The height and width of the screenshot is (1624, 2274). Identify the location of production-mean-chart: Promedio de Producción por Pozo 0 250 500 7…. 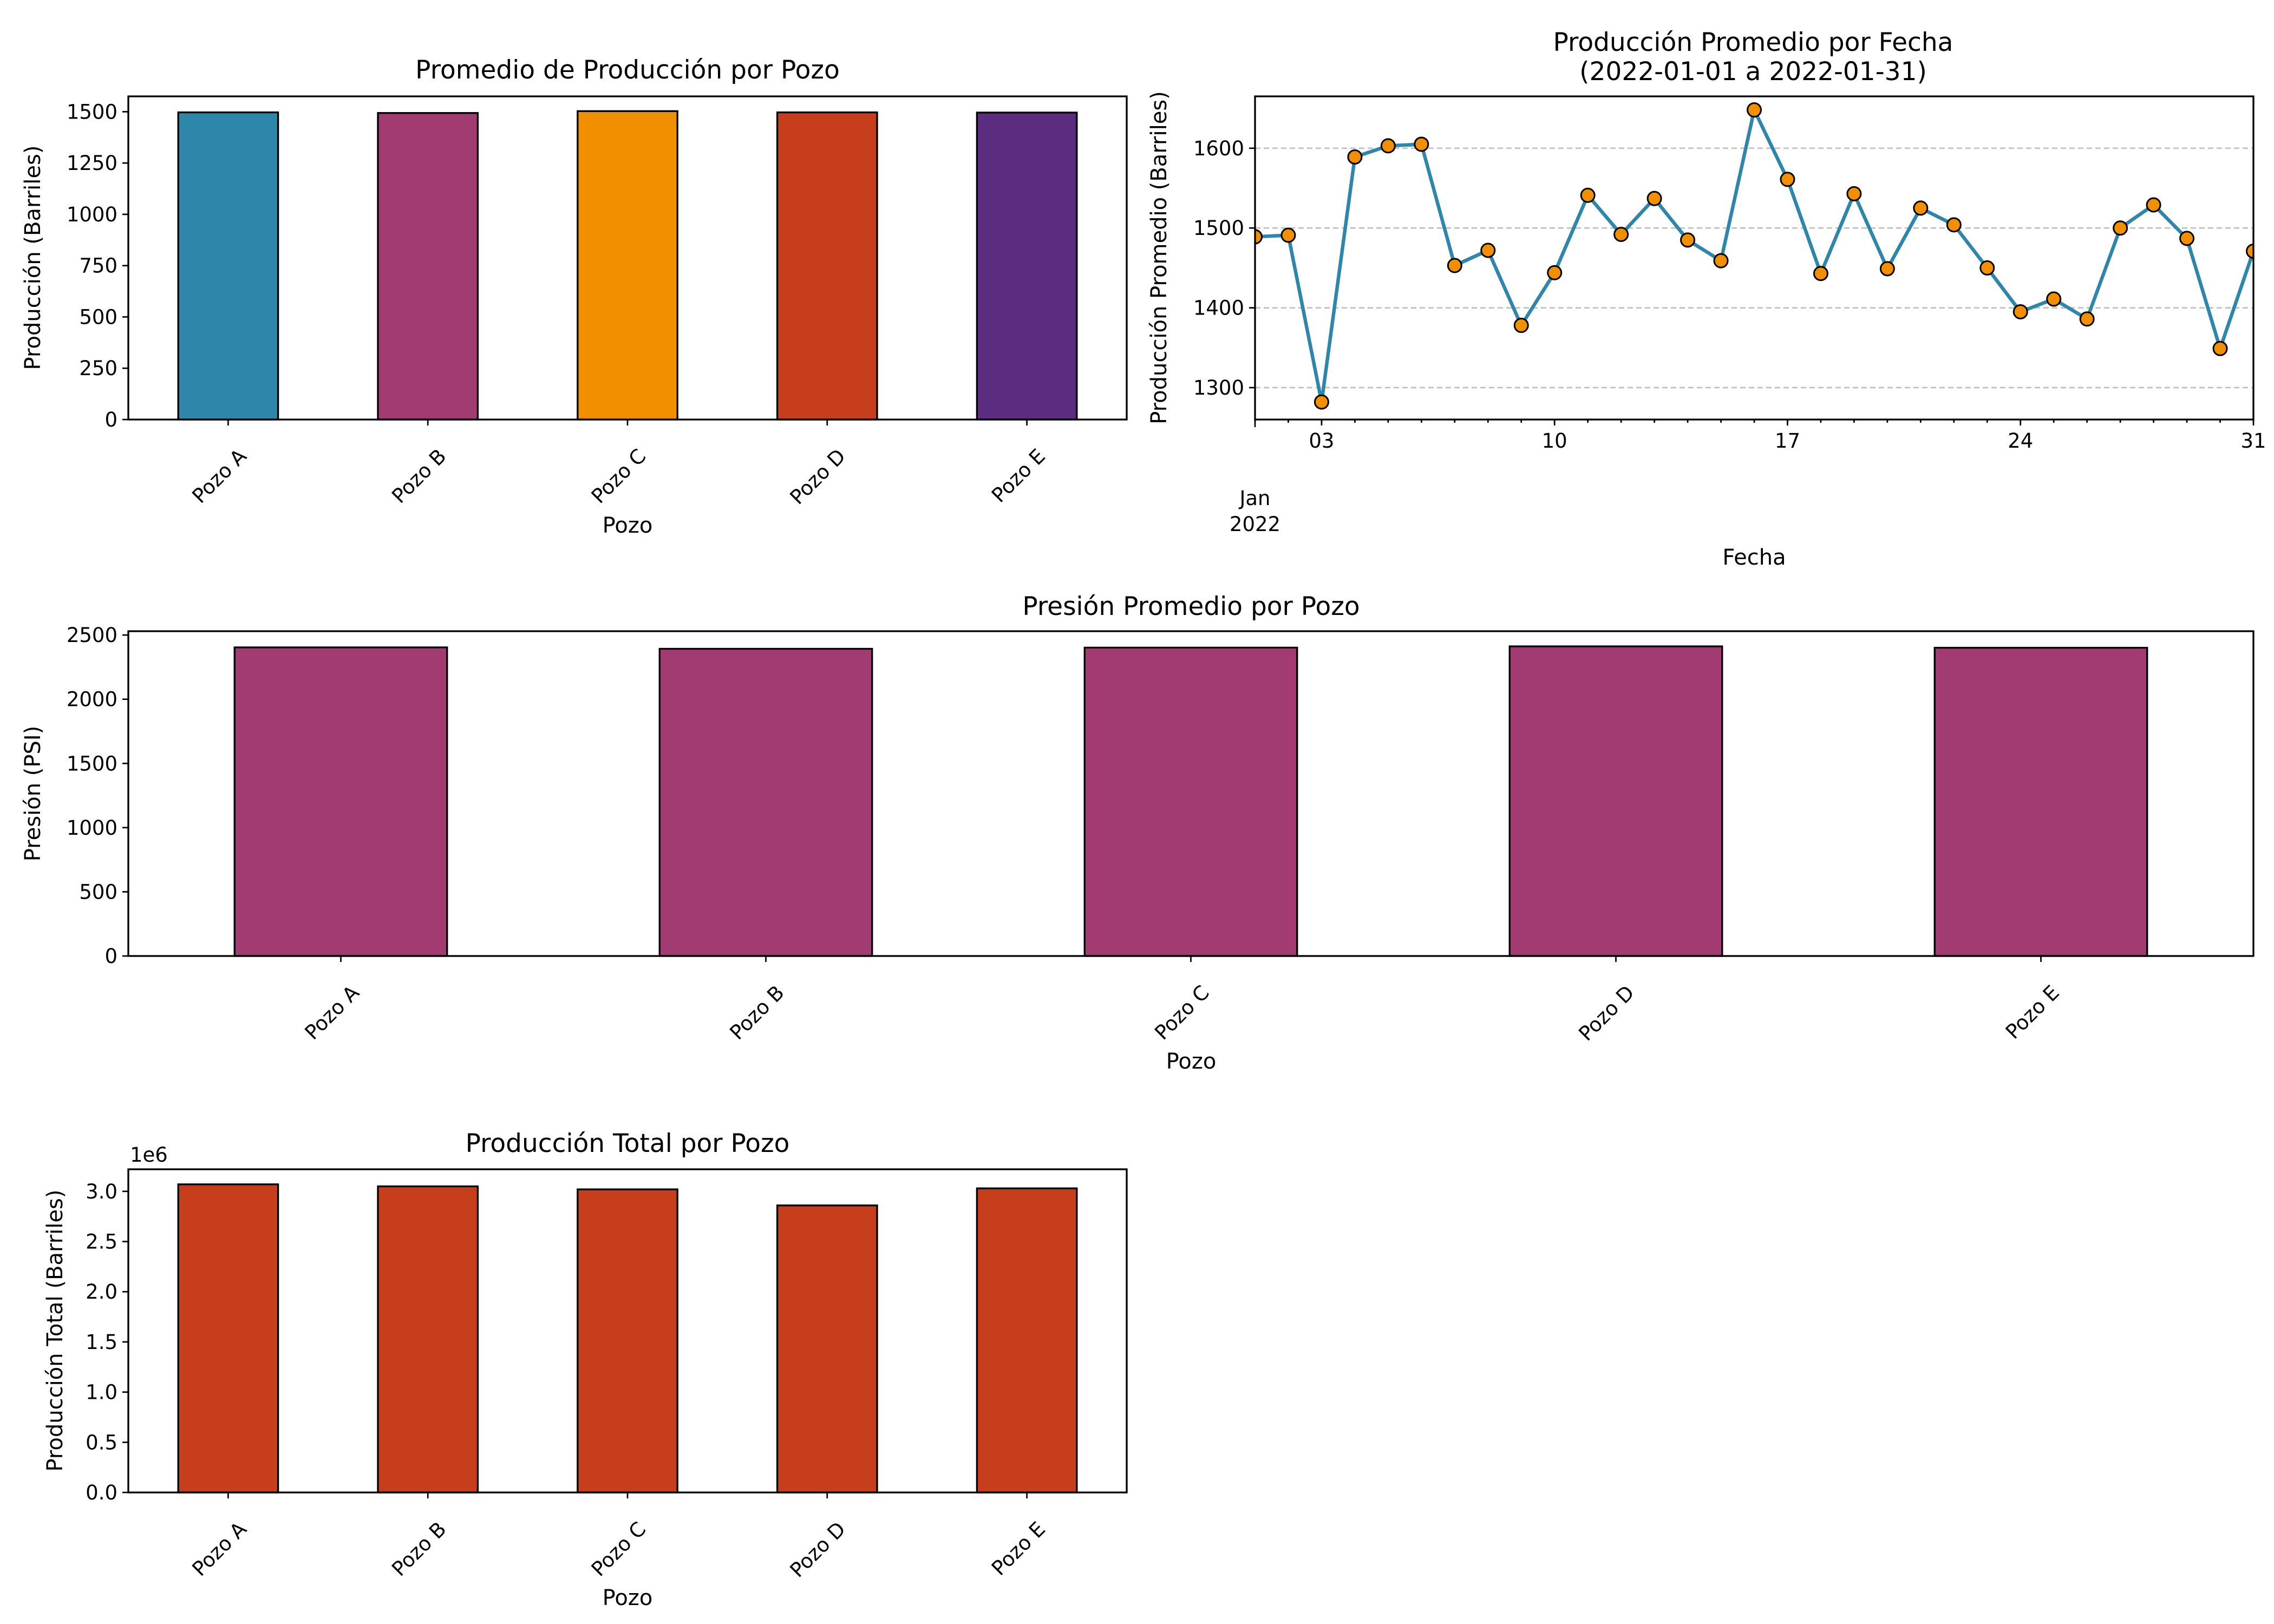
(575, 296).